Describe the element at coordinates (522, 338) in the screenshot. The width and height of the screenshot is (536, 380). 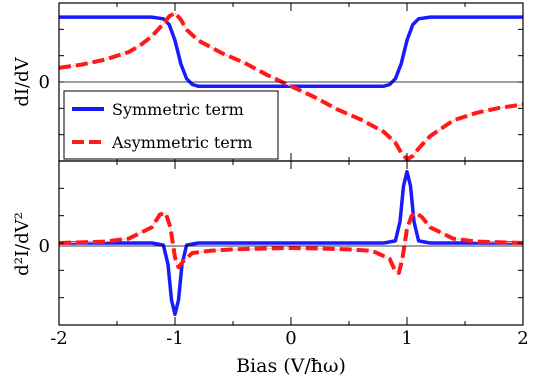
I see `x-tick-label: 2` at that location.